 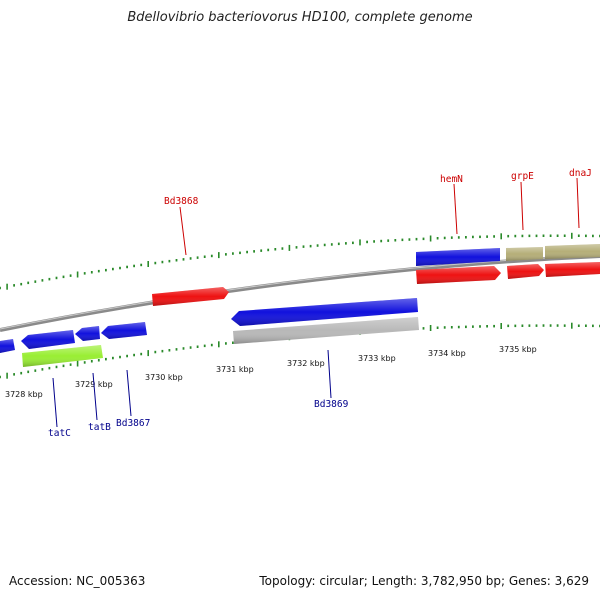 I want to click on genome-backbone, so click(x=300, y=293).